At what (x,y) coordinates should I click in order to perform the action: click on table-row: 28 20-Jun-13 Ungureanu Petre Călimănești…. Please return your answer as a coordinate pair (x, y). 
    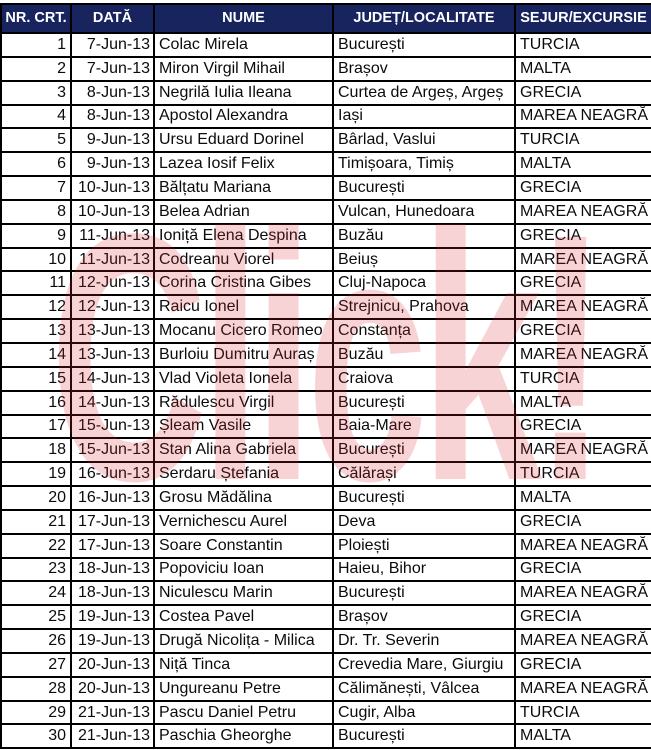
    Looking at the image, I should click on (325, 688).